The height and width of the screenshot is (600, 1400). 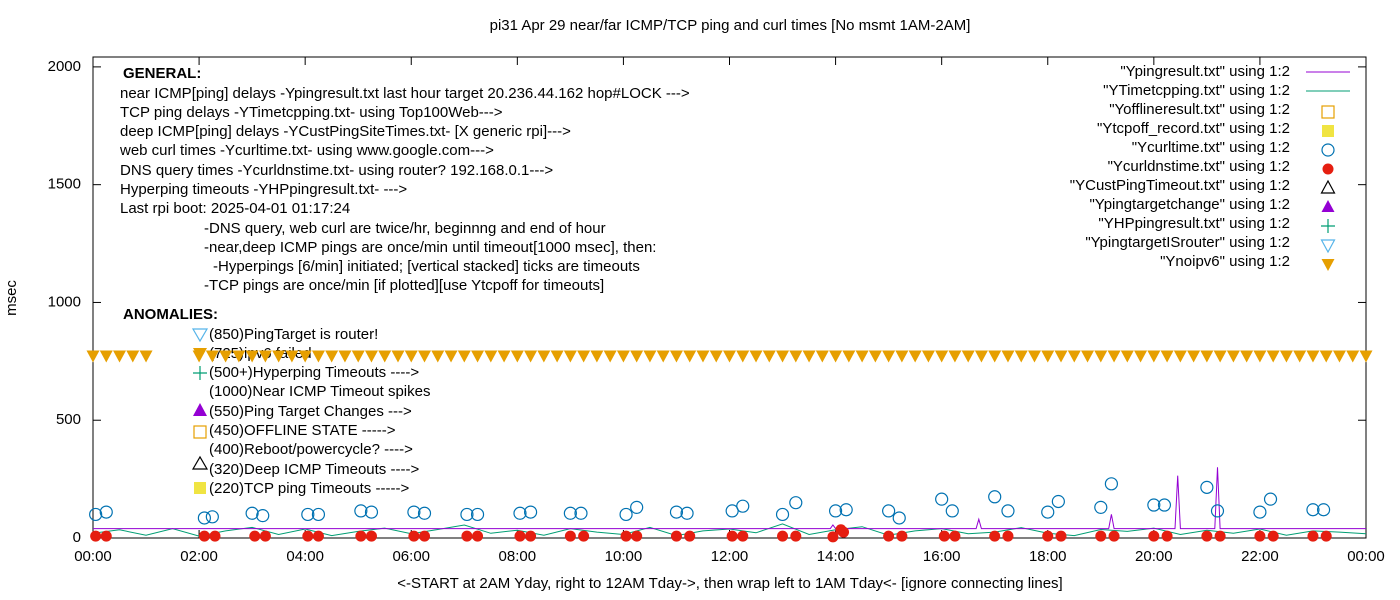 I want to click on x-tick-label: 18:00, so click(x=1048, y=556).